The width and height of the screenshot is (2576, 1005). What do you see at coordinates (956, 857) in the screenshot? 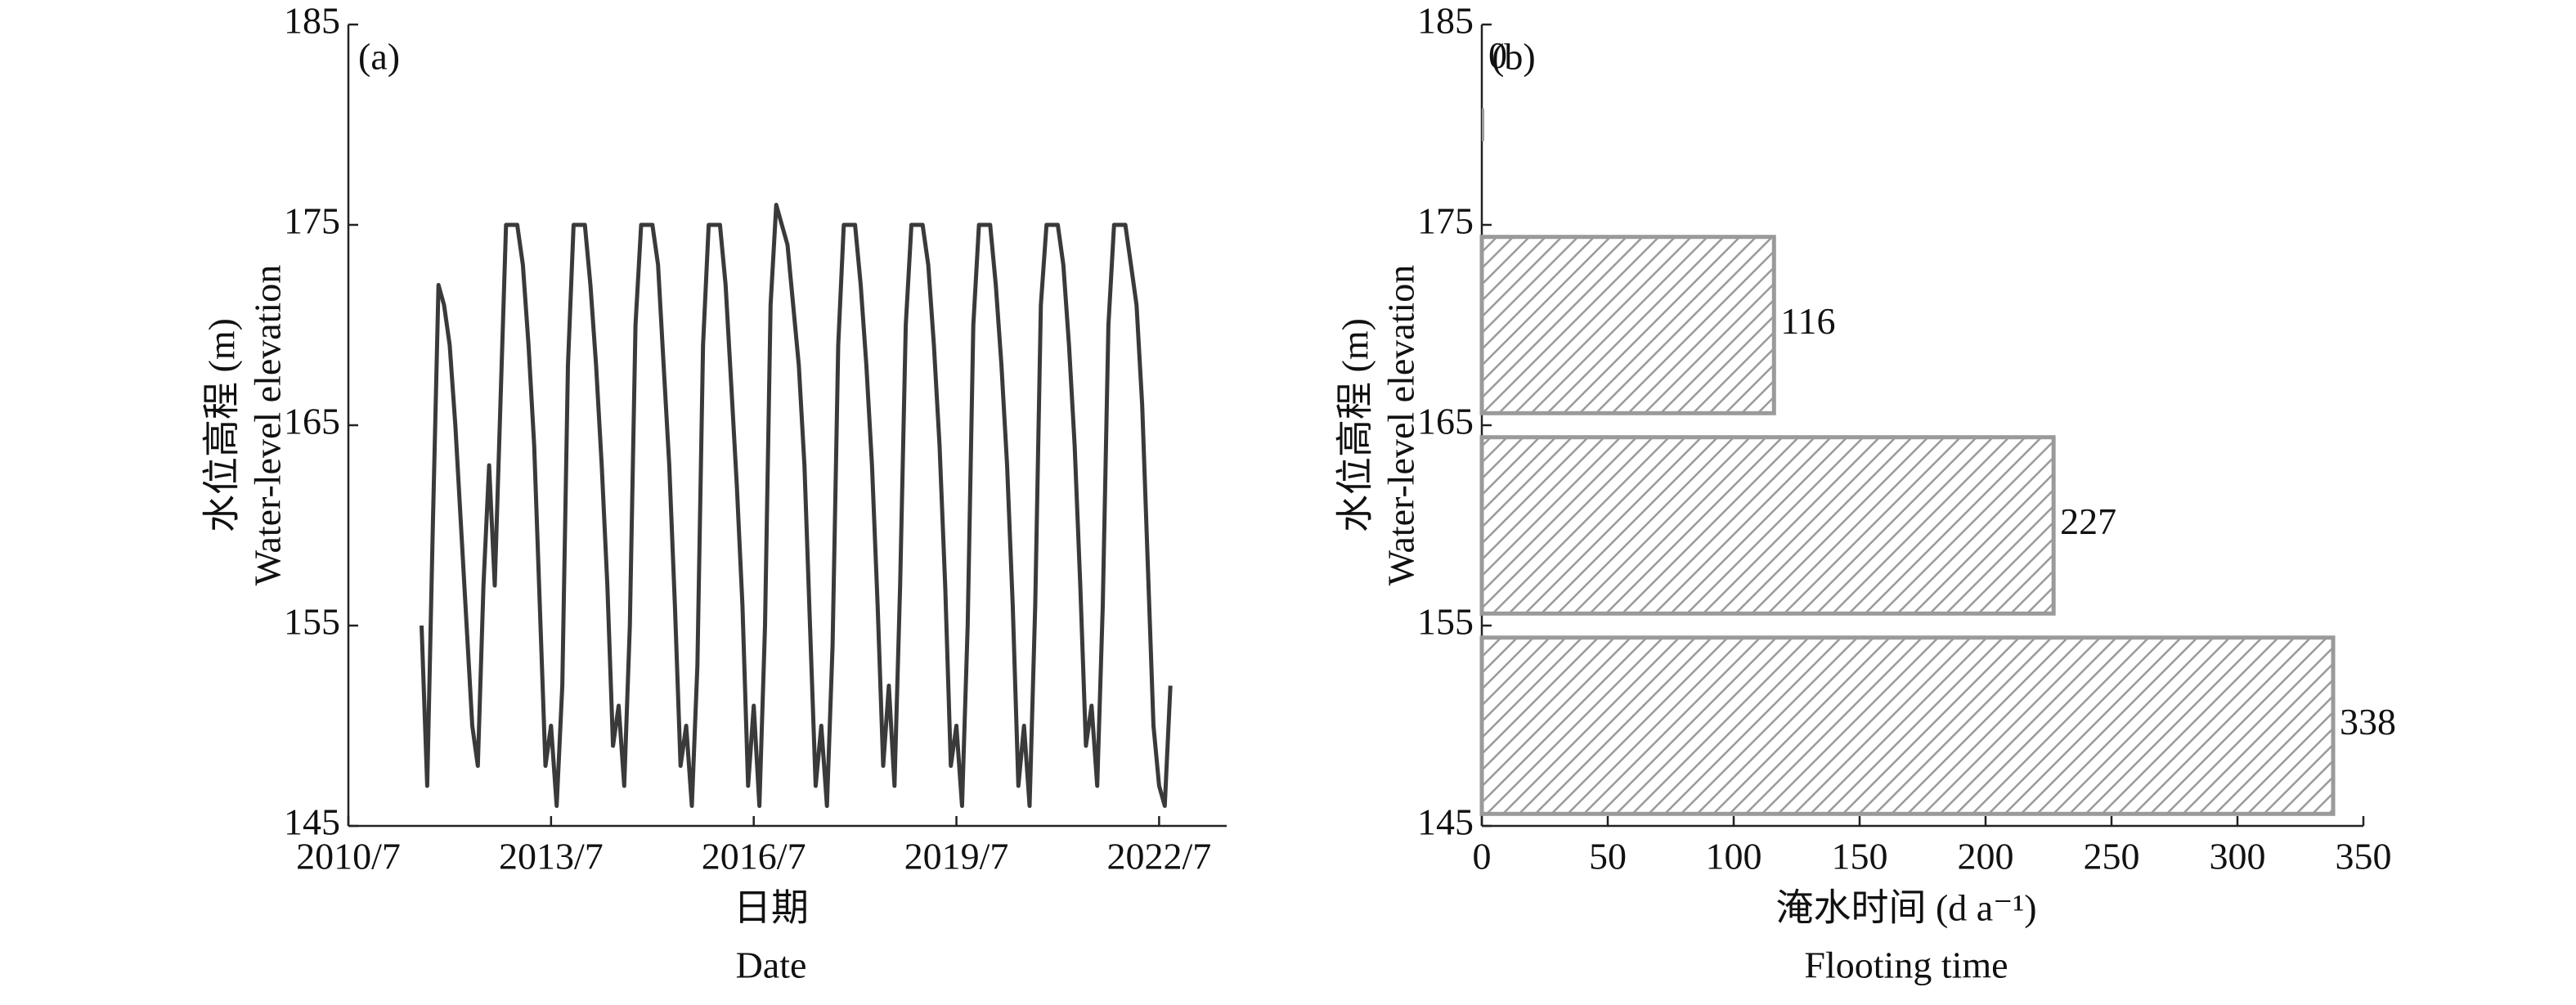
I see `x-tick-label: 2019/7` at bounding box center [956, 857].